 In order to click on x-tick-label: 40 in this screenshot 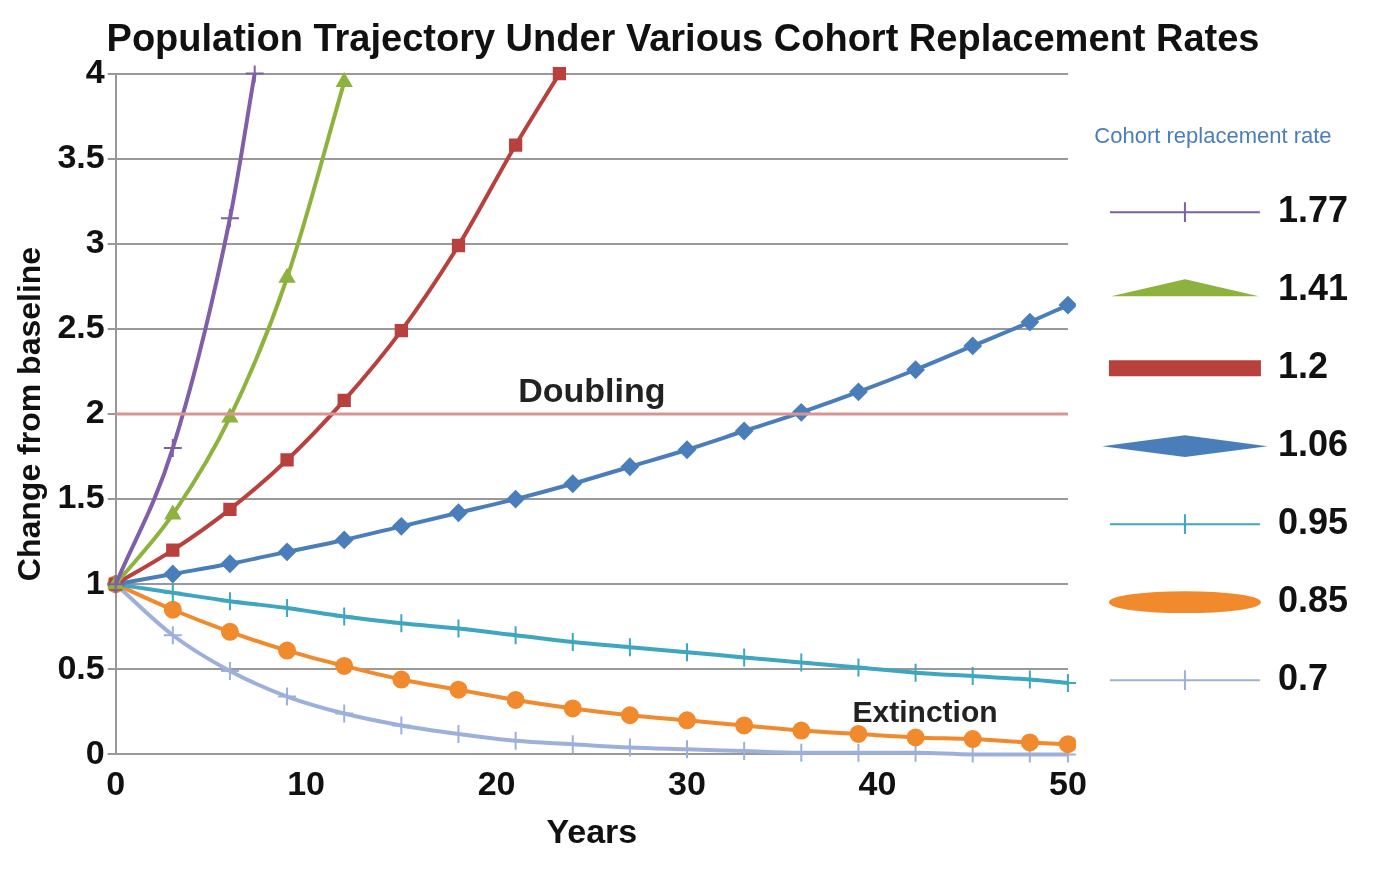, I will do `click(877, 783)`.